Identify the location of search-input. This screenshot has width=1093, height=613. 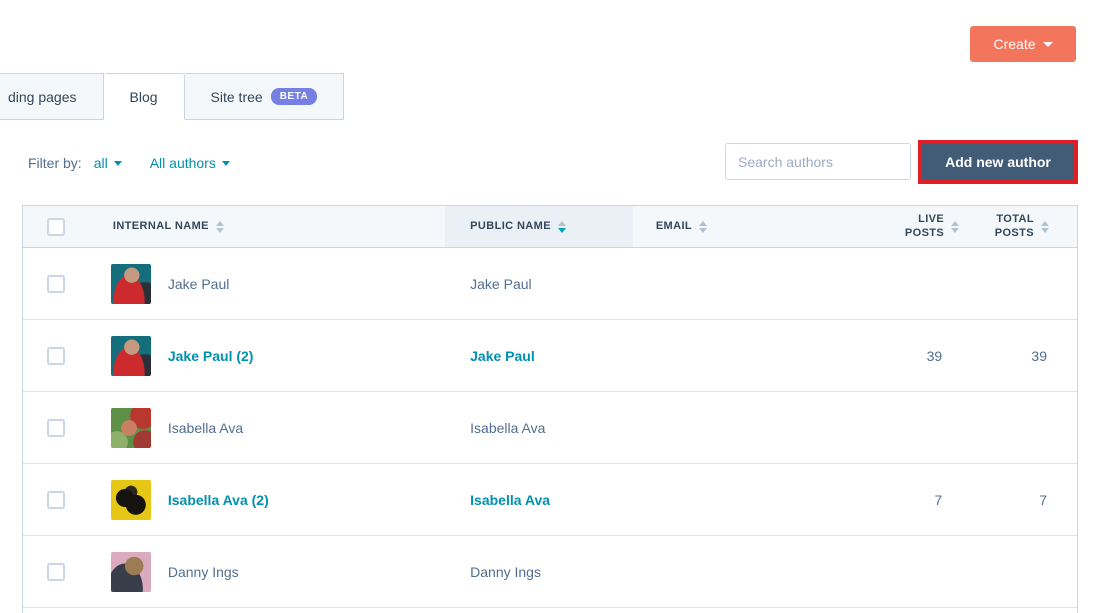
(828, 161).